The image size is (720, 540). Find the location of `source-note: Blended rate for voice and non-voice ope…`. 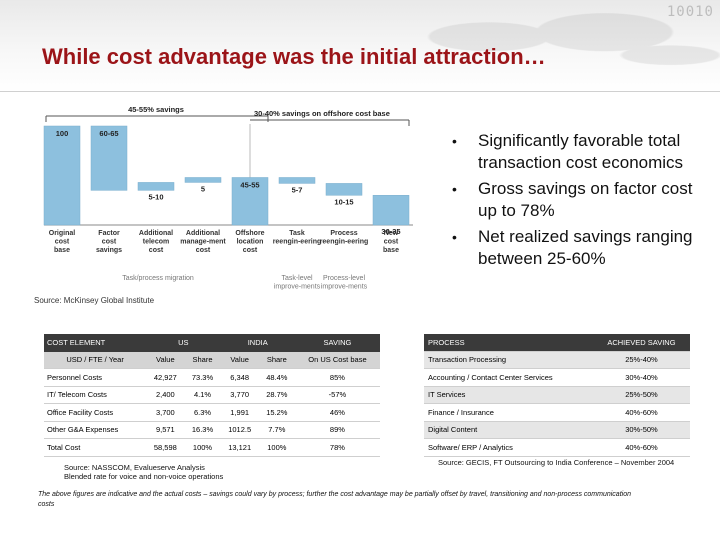

source-note: Blended rate for voice and non-voice ope… is located at coordinates (144, 476).